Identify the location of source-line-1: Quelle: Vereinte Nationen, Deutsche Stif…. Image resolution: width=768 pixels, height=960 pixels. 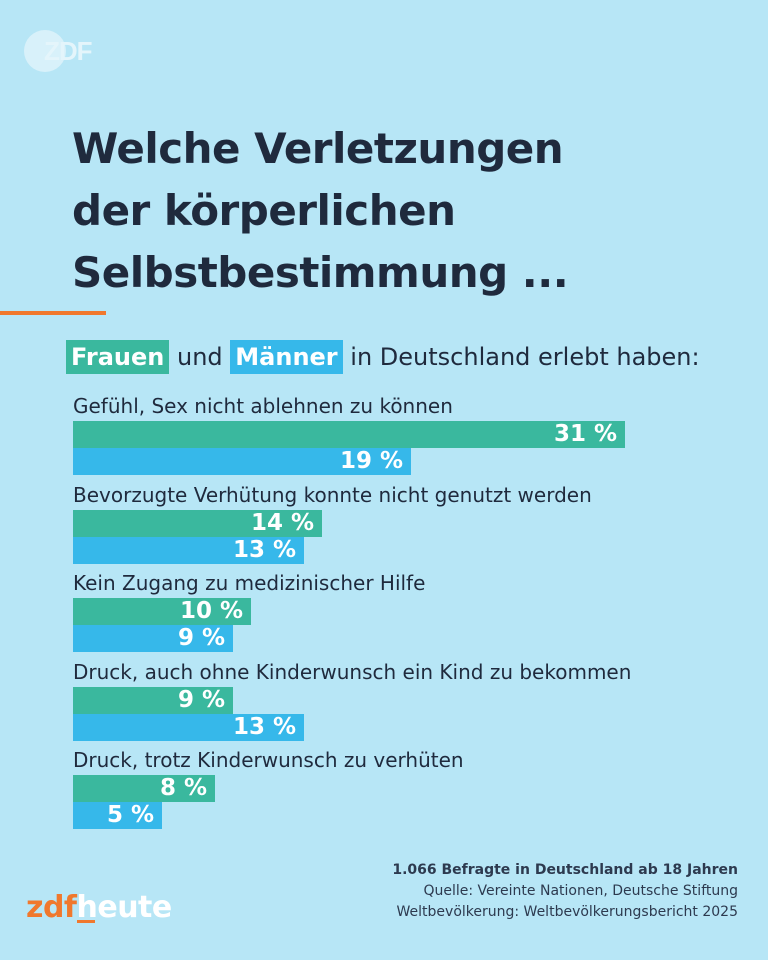
(580, 891).